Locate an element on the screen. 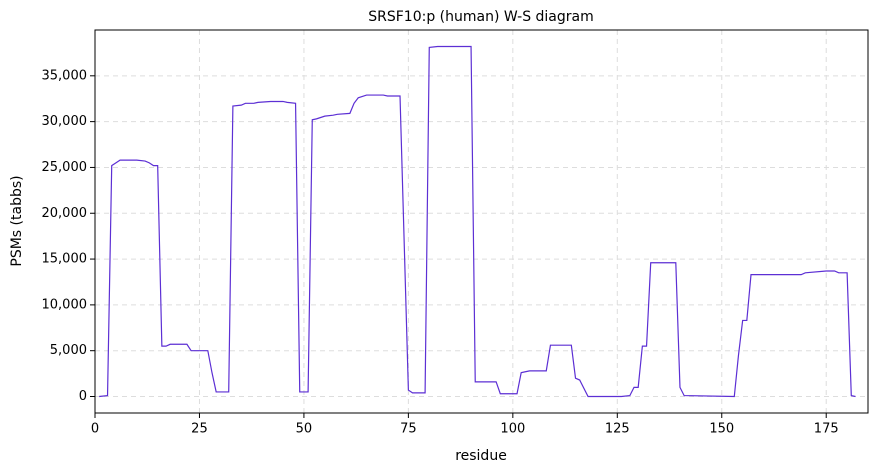 The image size is (878, 474). x-tick-label: 100 is located at coordinates (512, 429).